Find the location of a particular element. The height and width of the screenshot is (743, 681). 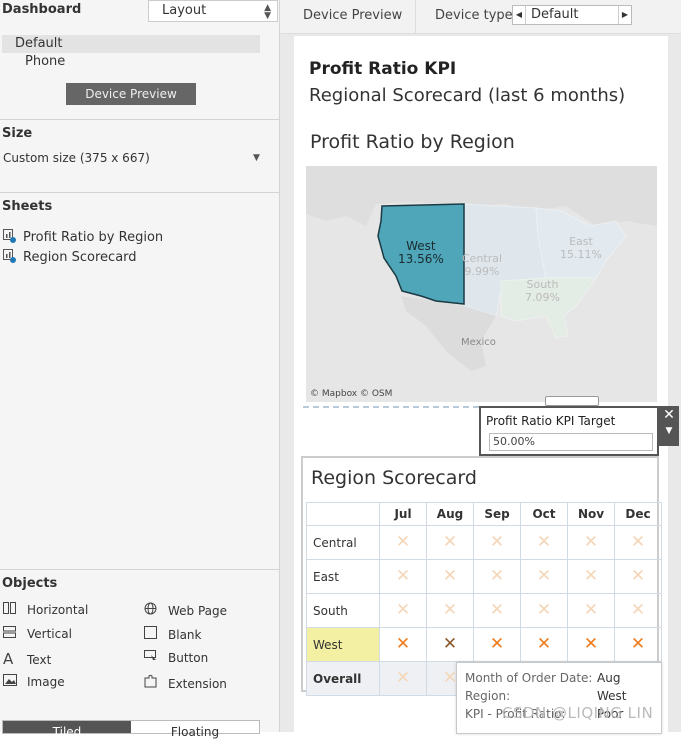

text-icon: A is located at coordinates (8, 659).